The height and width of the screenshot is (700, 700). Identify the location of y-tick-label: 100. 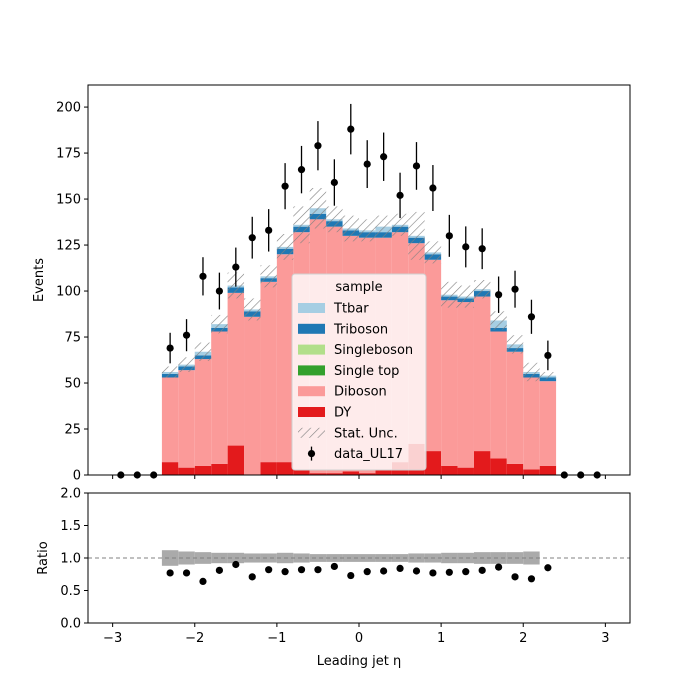
(68, 292).